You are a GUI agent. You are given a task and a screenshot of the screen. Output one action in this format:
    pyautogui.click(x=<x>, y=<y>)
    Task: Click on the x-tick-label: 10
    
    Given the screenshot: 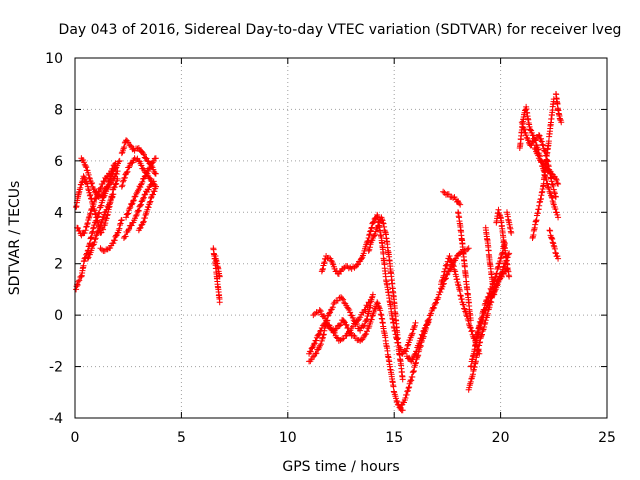 What is the action you would take?
    pyautogui.click(x=288, y=438)
    